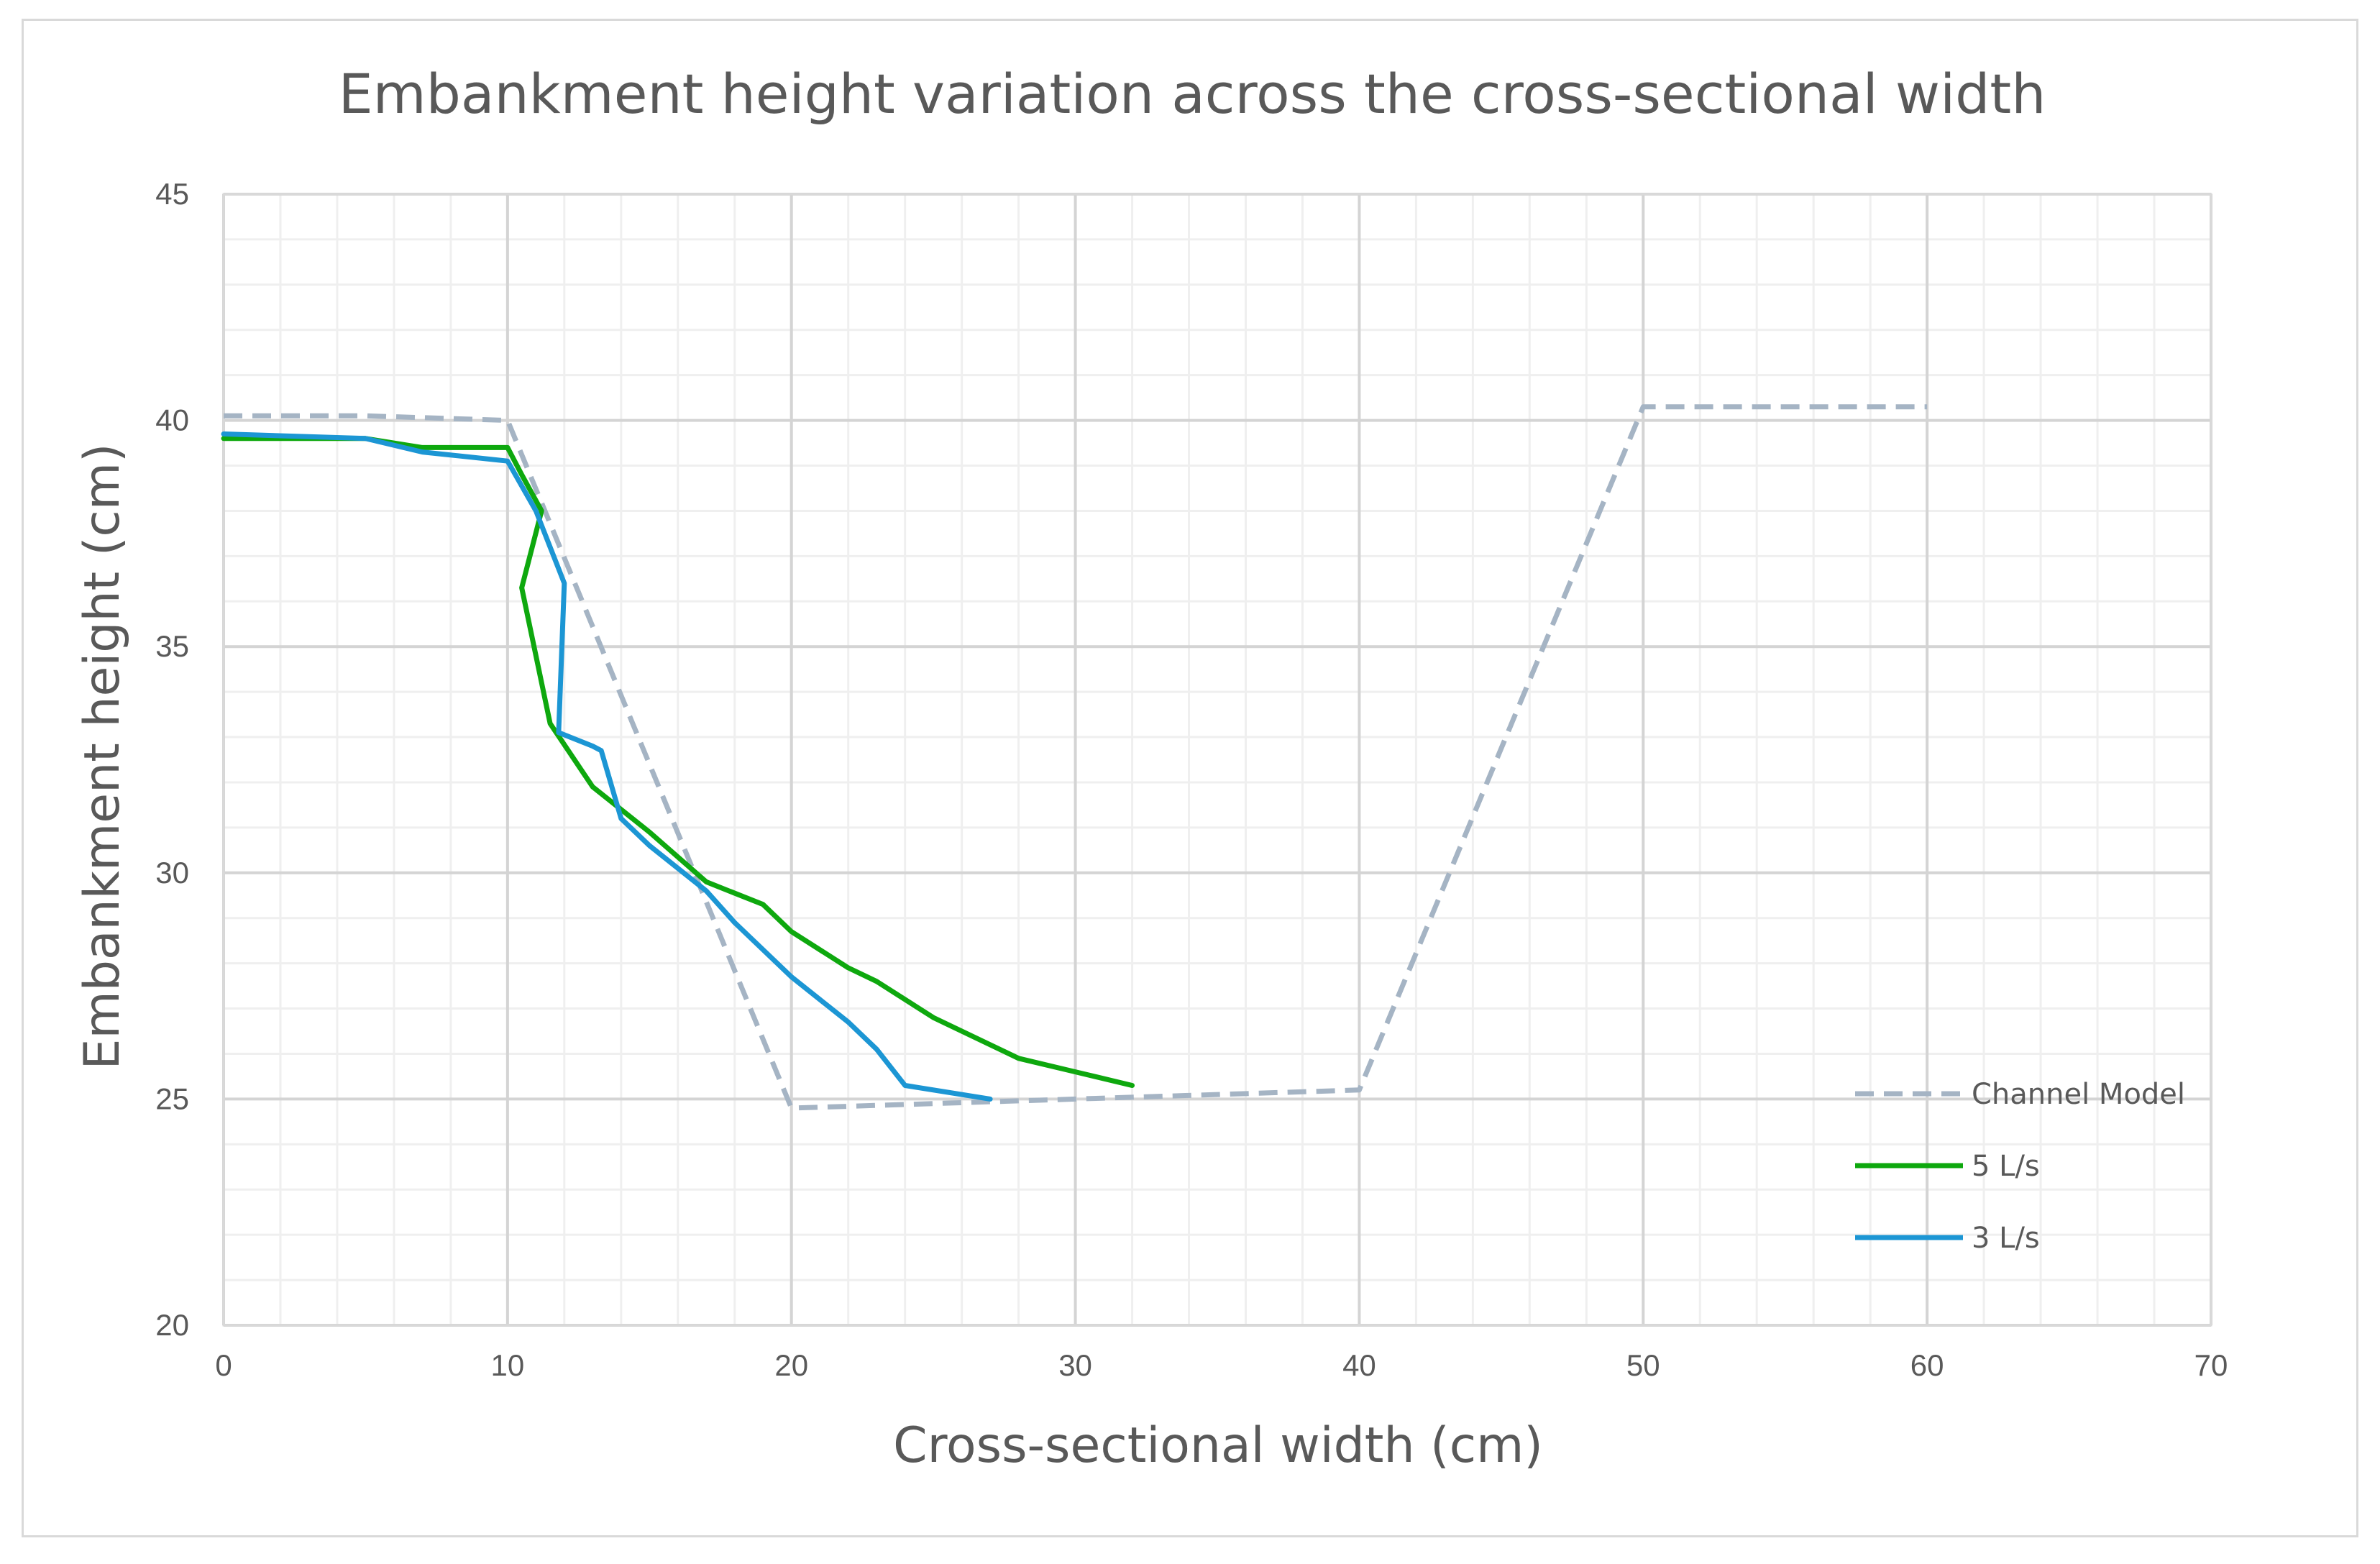 This screenshot has height=1564, width=2380. What do you see at coordinates (2211, 1365) in the screenshot?
I see `x-tick-label: 70` at bounding box center [2211, 1365].